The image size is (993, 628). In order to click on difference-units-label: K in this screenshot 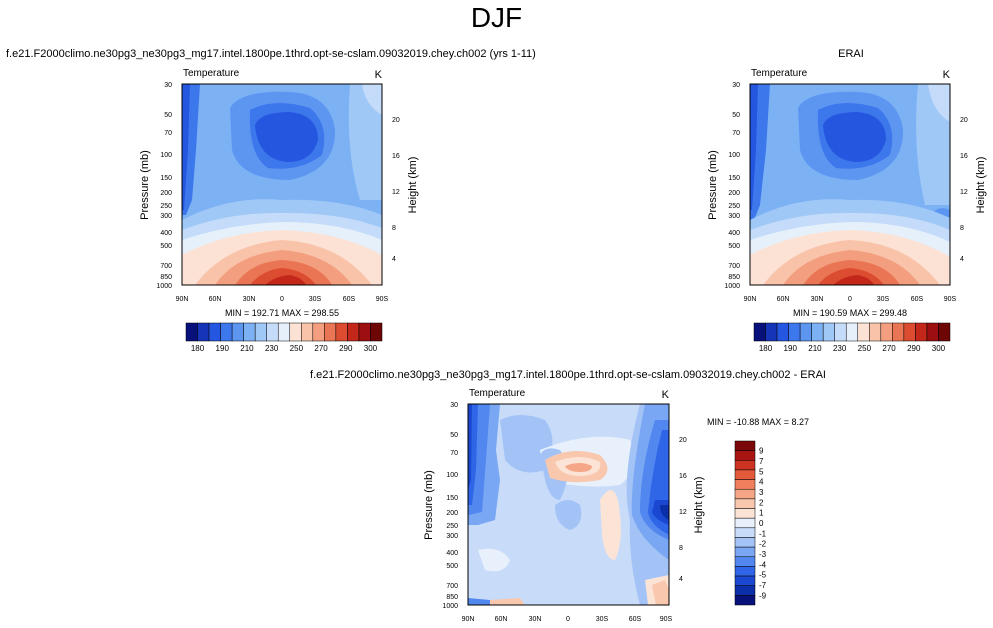, I will do `click(666, 395)`.